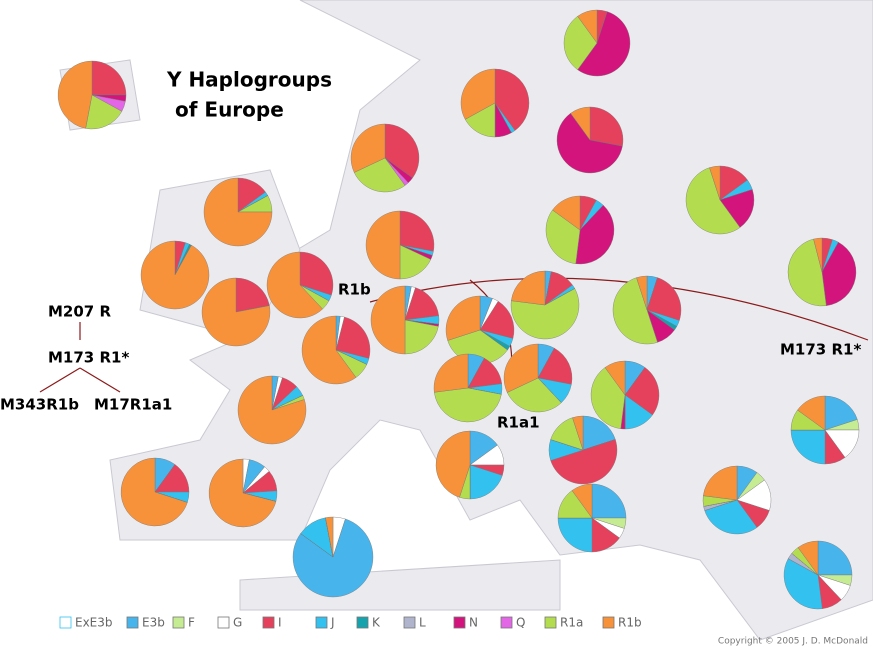  Describe the element at coordinates (473, 623) in the screenshot. I see `legend-label: N` at that location.